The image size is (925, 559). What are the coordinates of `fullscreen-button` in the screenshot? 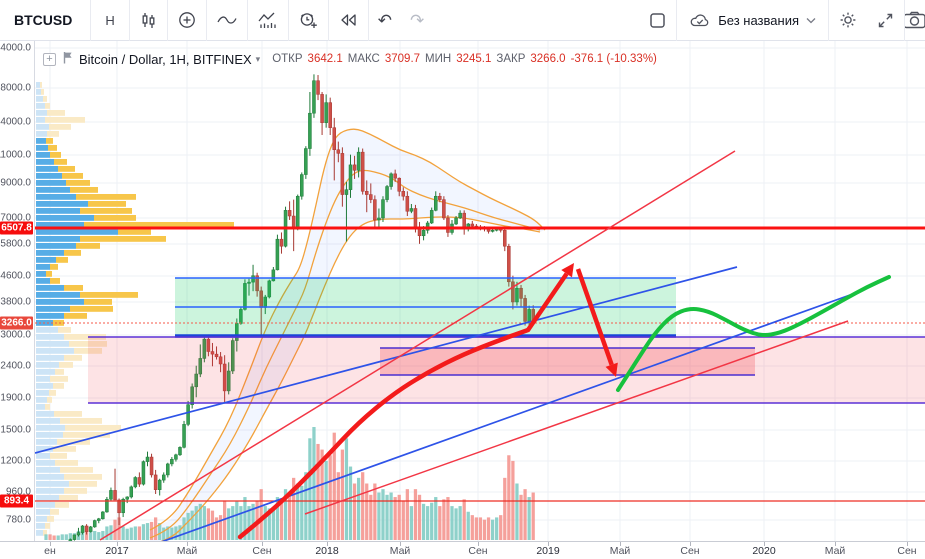 It's located at (885, 20).